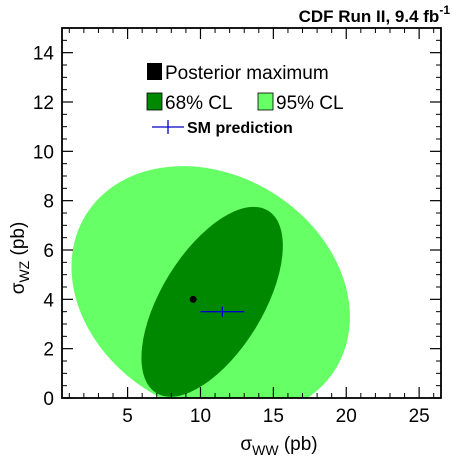 Image resolution: width=456 pixels, height=459 pixels. Describe the element at coordinates (43, 152) in the screenshot. I see `y-tick-label: 10` at that location.